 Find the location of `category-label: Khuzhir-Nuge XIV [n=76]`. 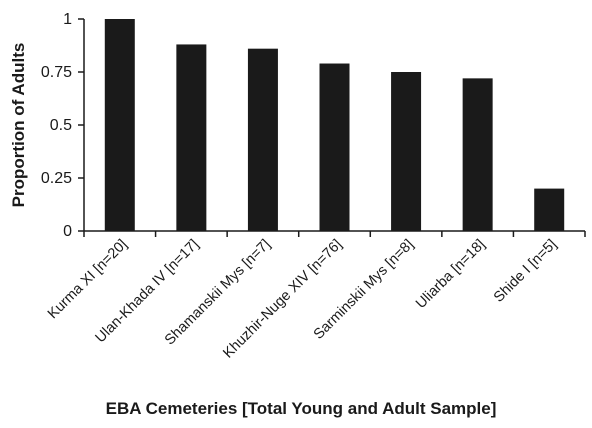

category-label: Khuzhir-Nuge XIV [n=76] is located at coordinates (282, 299).